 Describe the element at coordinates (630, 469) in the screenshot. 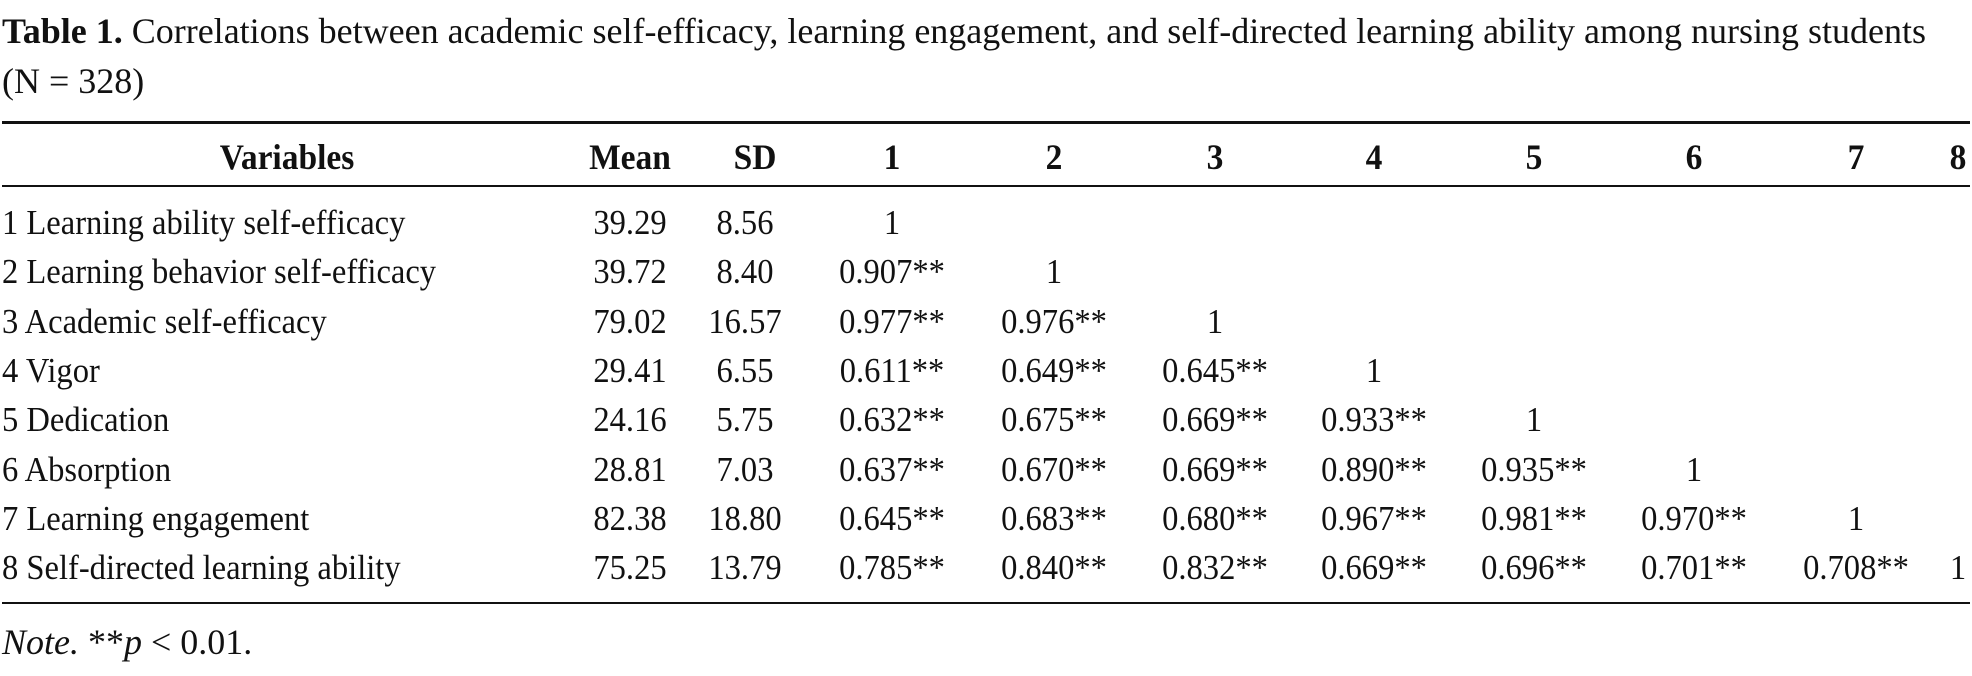

I see `row-mean: 28.81` at that location.